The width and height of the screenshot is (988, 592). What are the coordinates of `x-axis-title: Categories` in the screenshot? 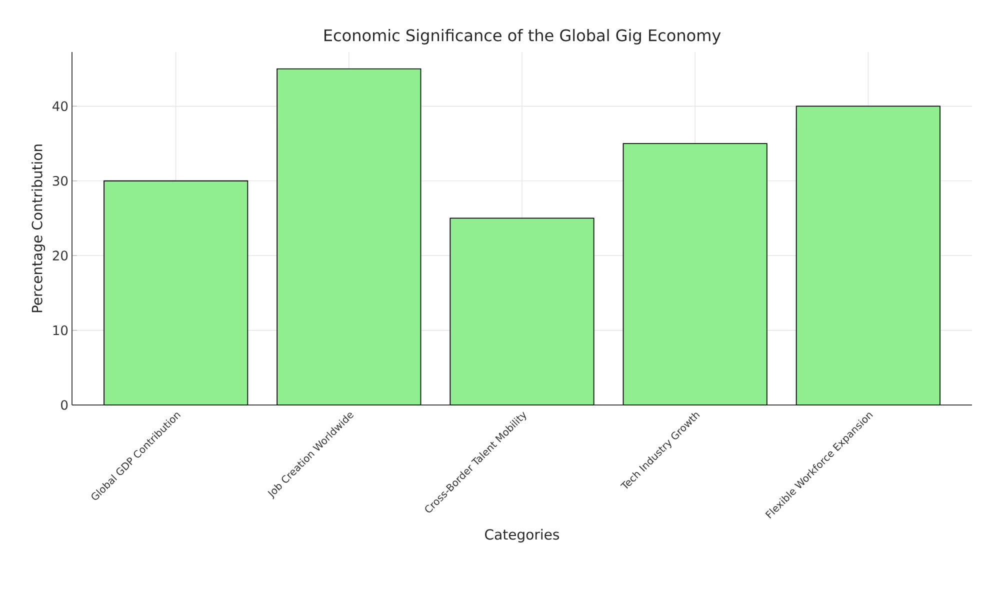 It's located at (522, 535).